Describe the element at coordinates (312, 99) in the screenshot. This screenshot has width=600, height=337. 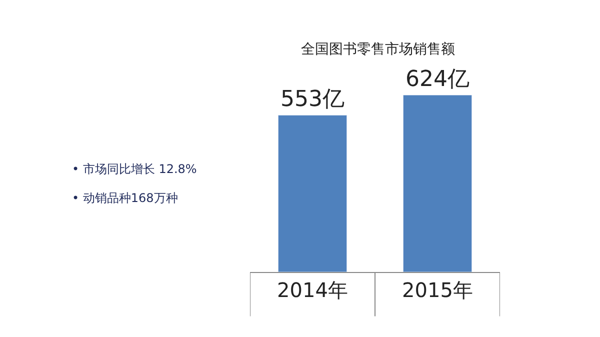
I see `data-label: 553亿` at that location.